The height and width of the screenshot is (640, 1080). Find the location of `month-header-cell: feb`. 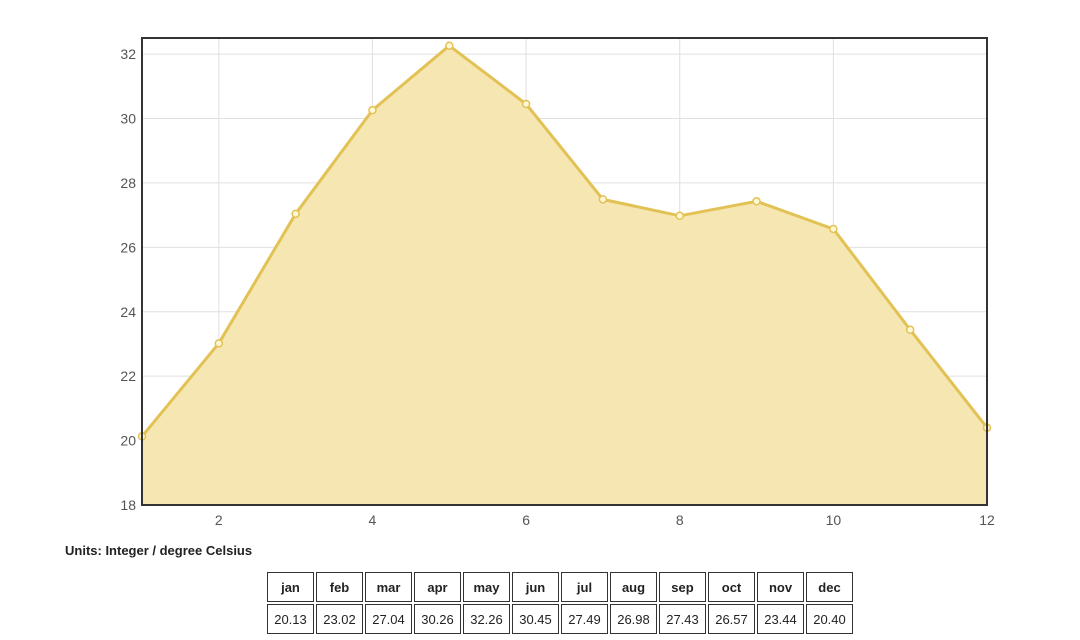

month-header-cell: feb is located at coordinates (339, 587).